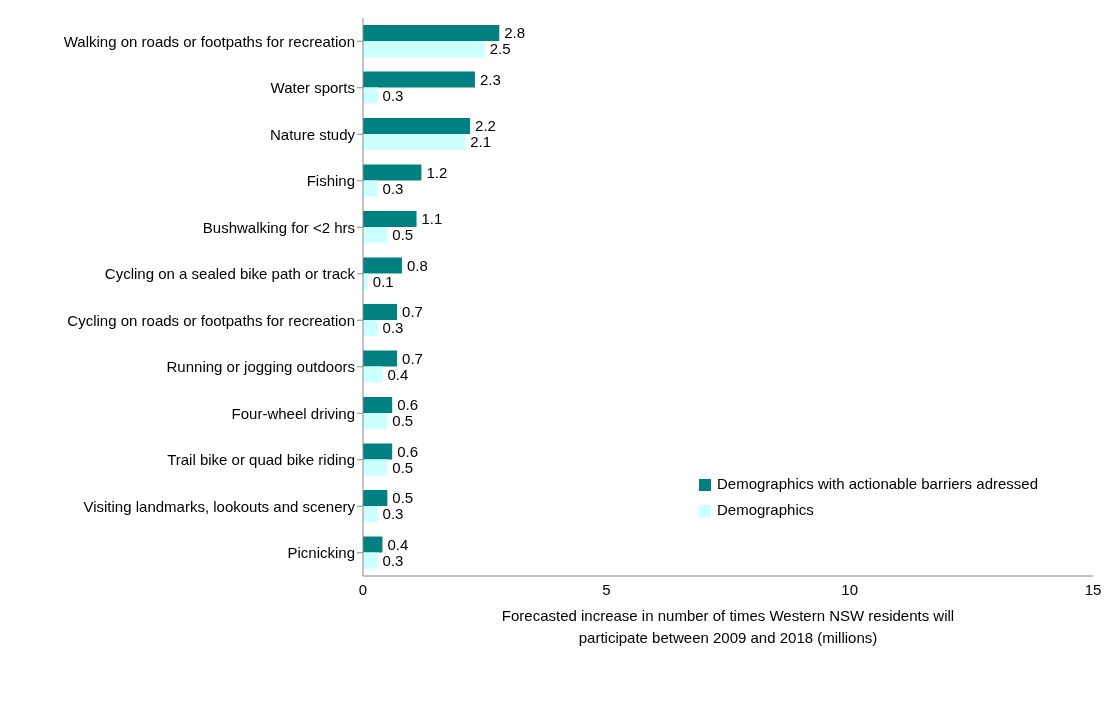 Image resolution: width=1112 pixels, height=726 pixels. What do you see at coordinates (293, 413) in the screenshot?
I see `y-tick-label: Four-wheel driving` at bounding box center [293, 413].